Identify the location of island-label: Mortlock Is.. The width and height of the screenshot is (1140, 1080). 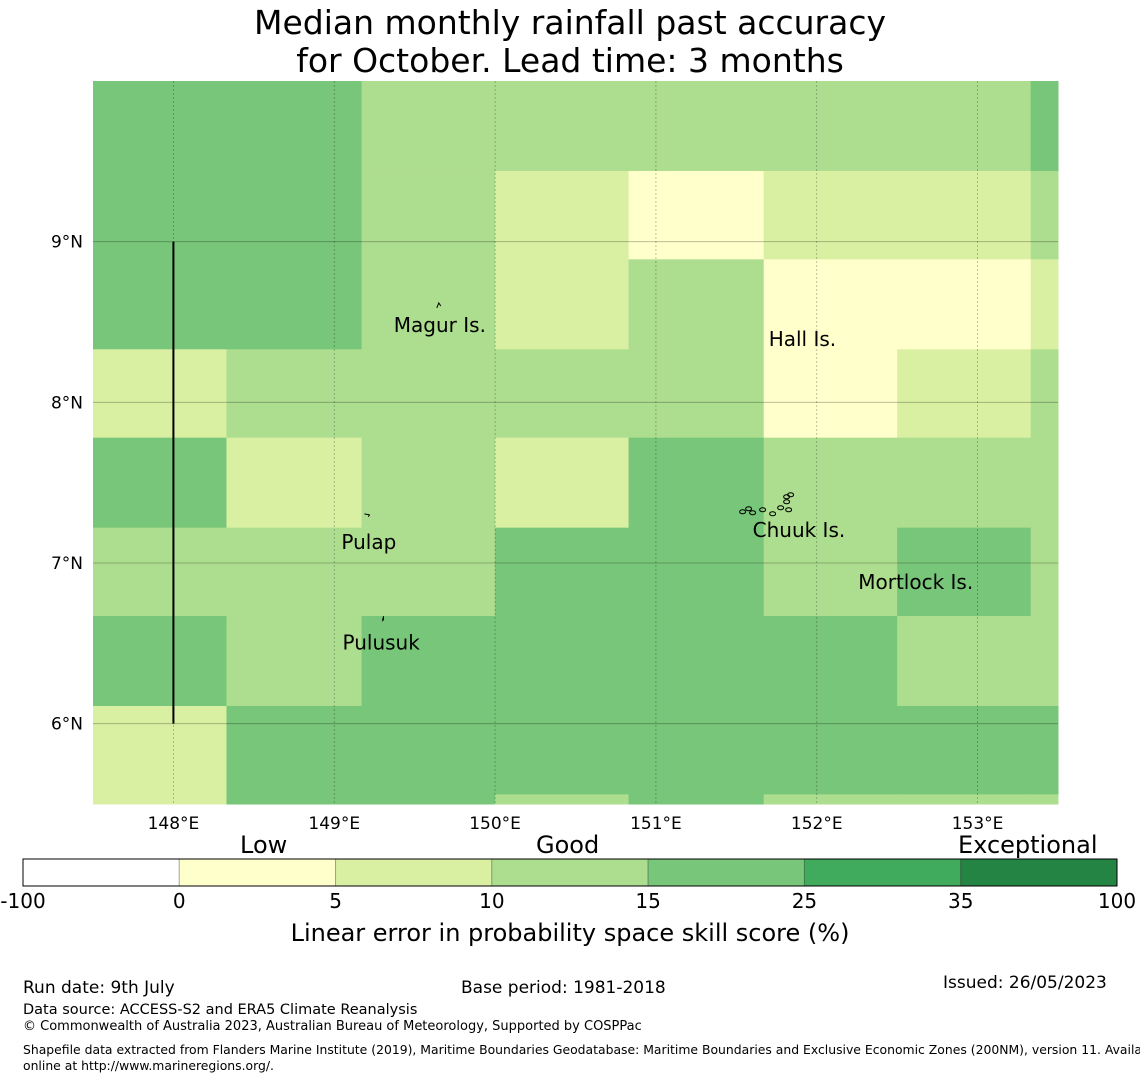
(915, 582).